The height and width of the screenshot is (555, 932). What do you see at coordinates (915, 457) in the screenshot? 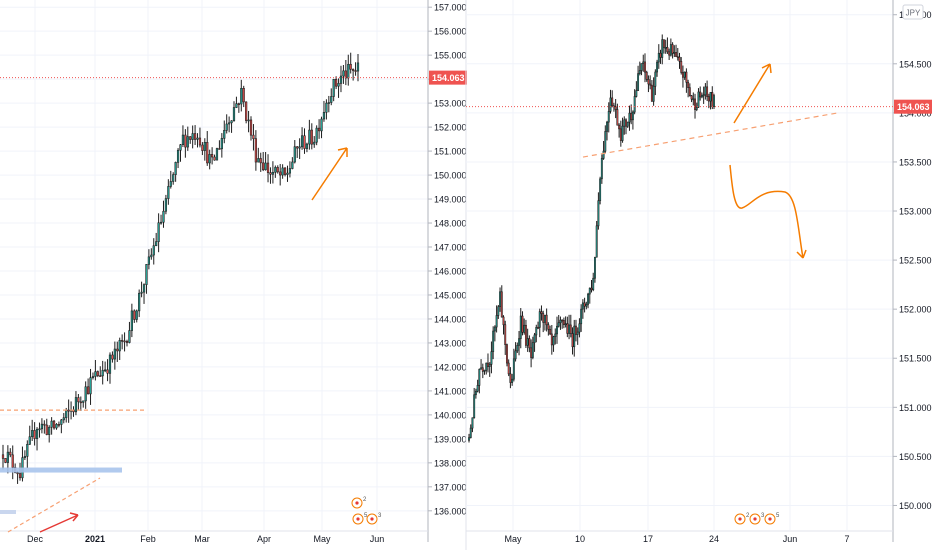
I see `price-tick-label: 150.500` at bounding box center [915, 457].